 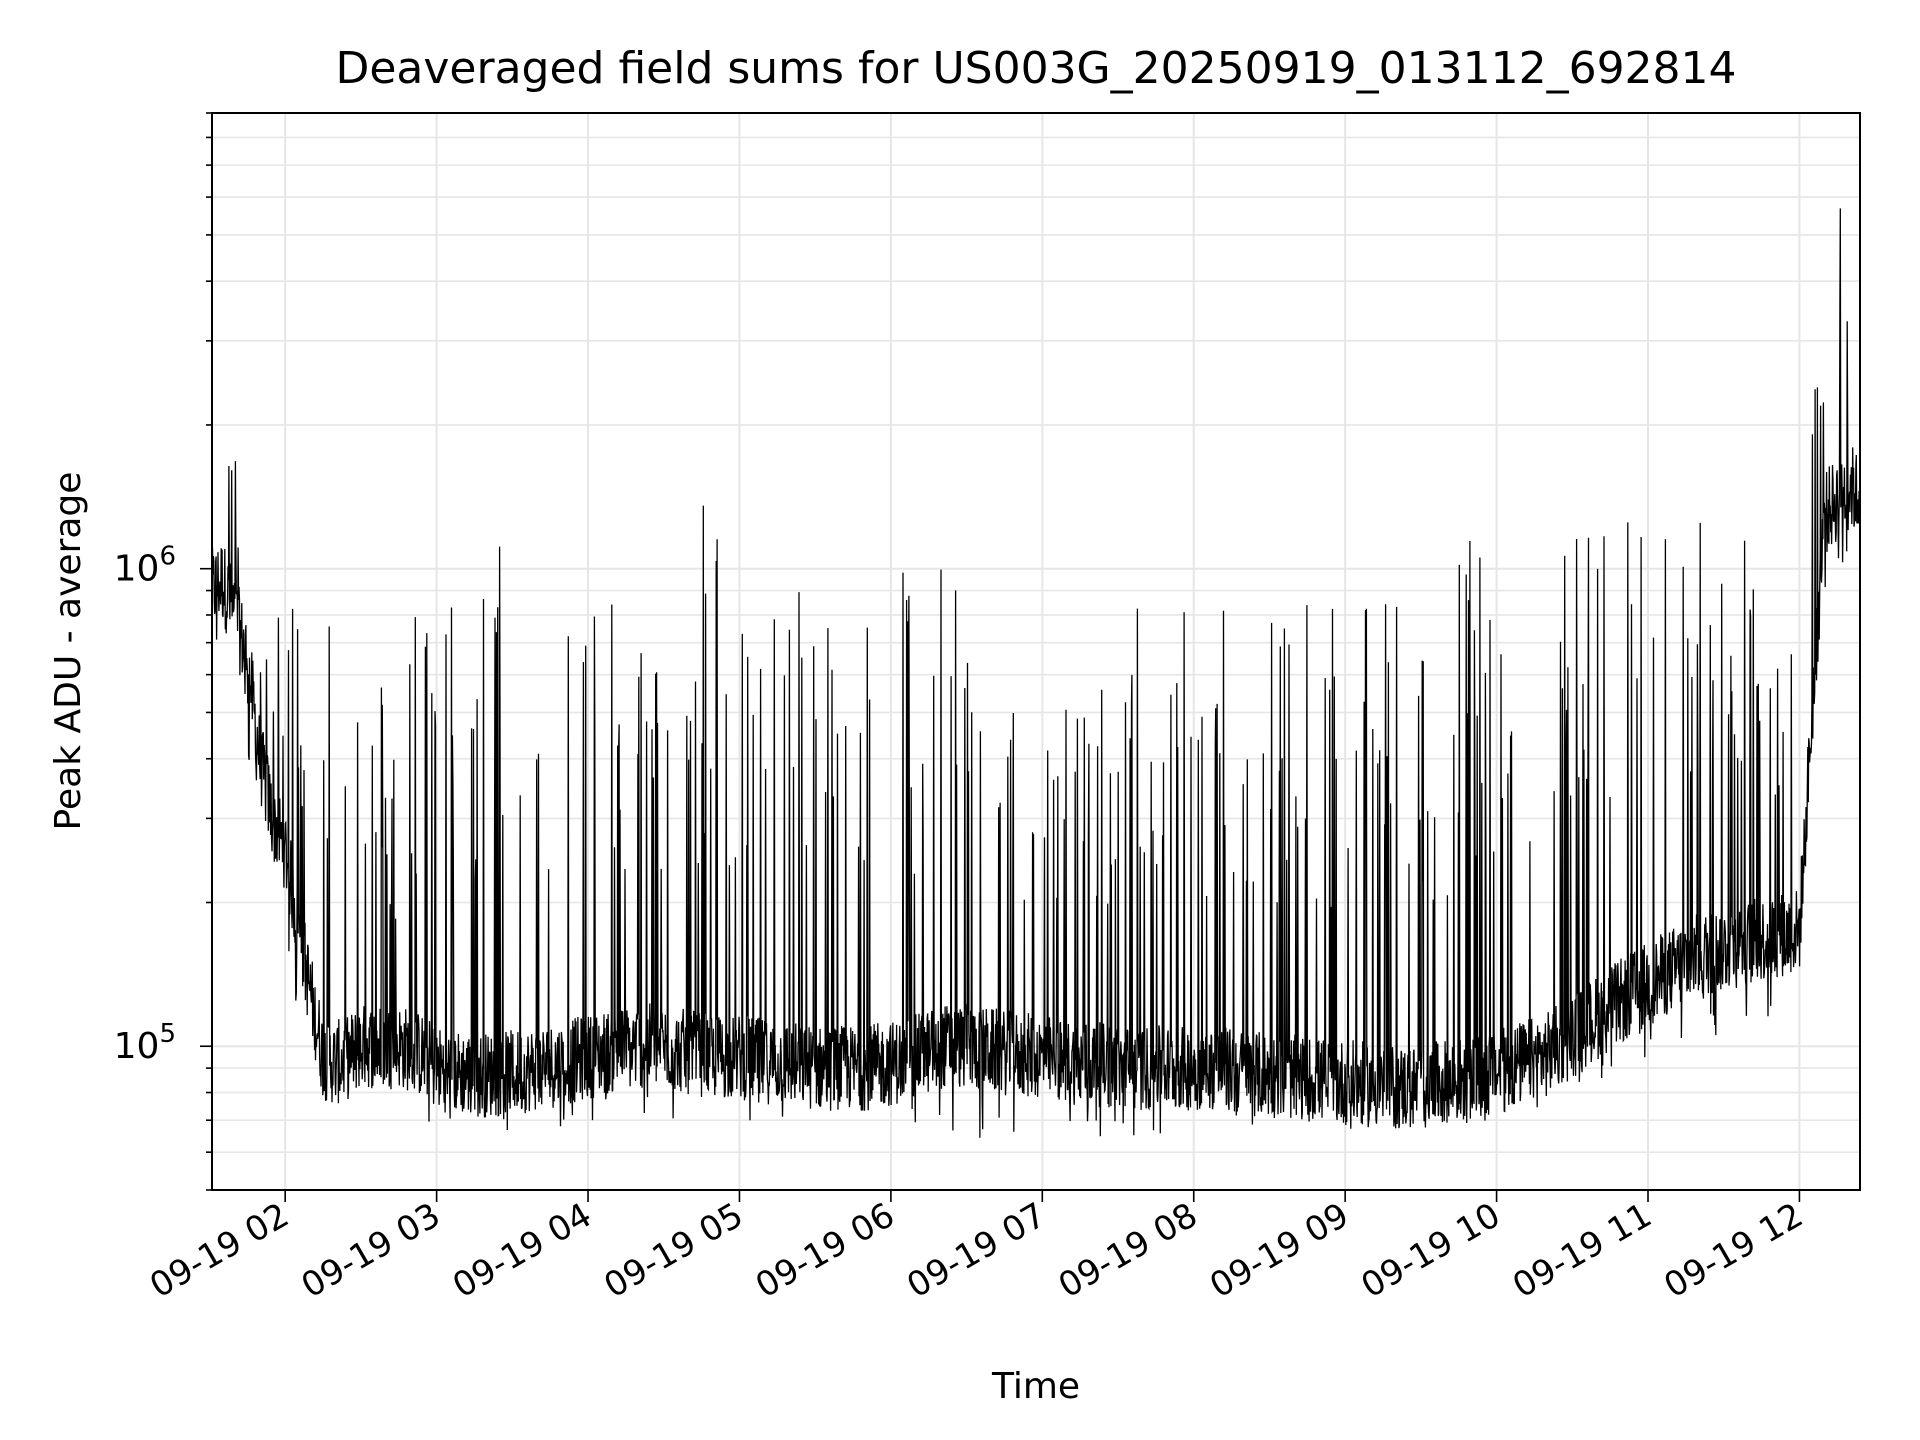 I want to click on y-axis: 10⁵ 10⁶, so click(x=163, y=651).